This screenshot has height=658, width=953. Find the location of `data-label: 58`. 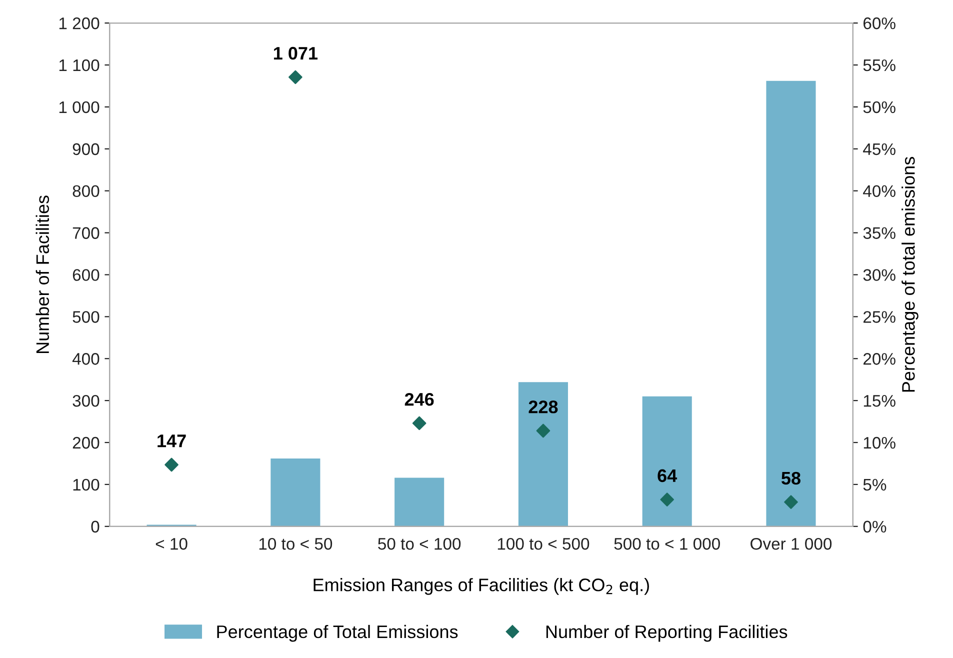

data-label: 58 is located at coordinates (791, 478).